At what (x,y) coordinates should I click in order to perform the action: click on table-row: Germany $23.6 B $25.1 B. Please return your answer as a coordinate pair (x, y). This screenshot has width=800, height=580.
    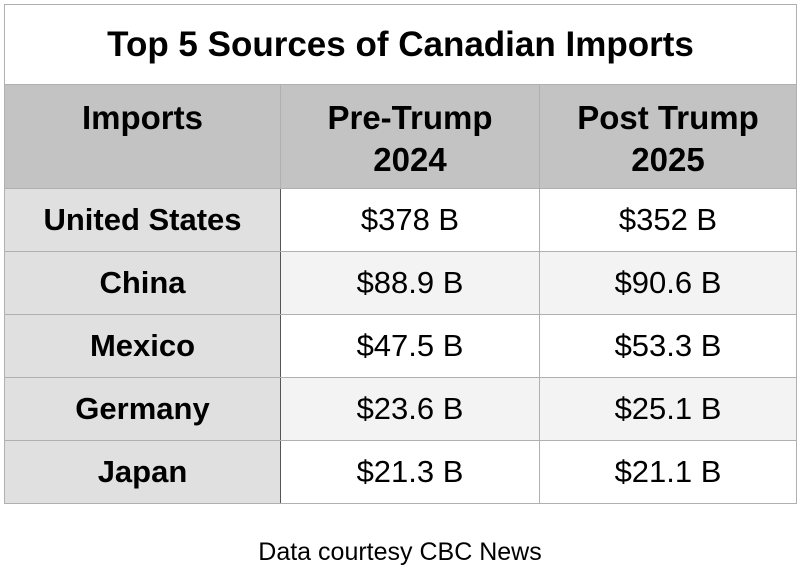
    Looking at the image, I should click on (400, 409).